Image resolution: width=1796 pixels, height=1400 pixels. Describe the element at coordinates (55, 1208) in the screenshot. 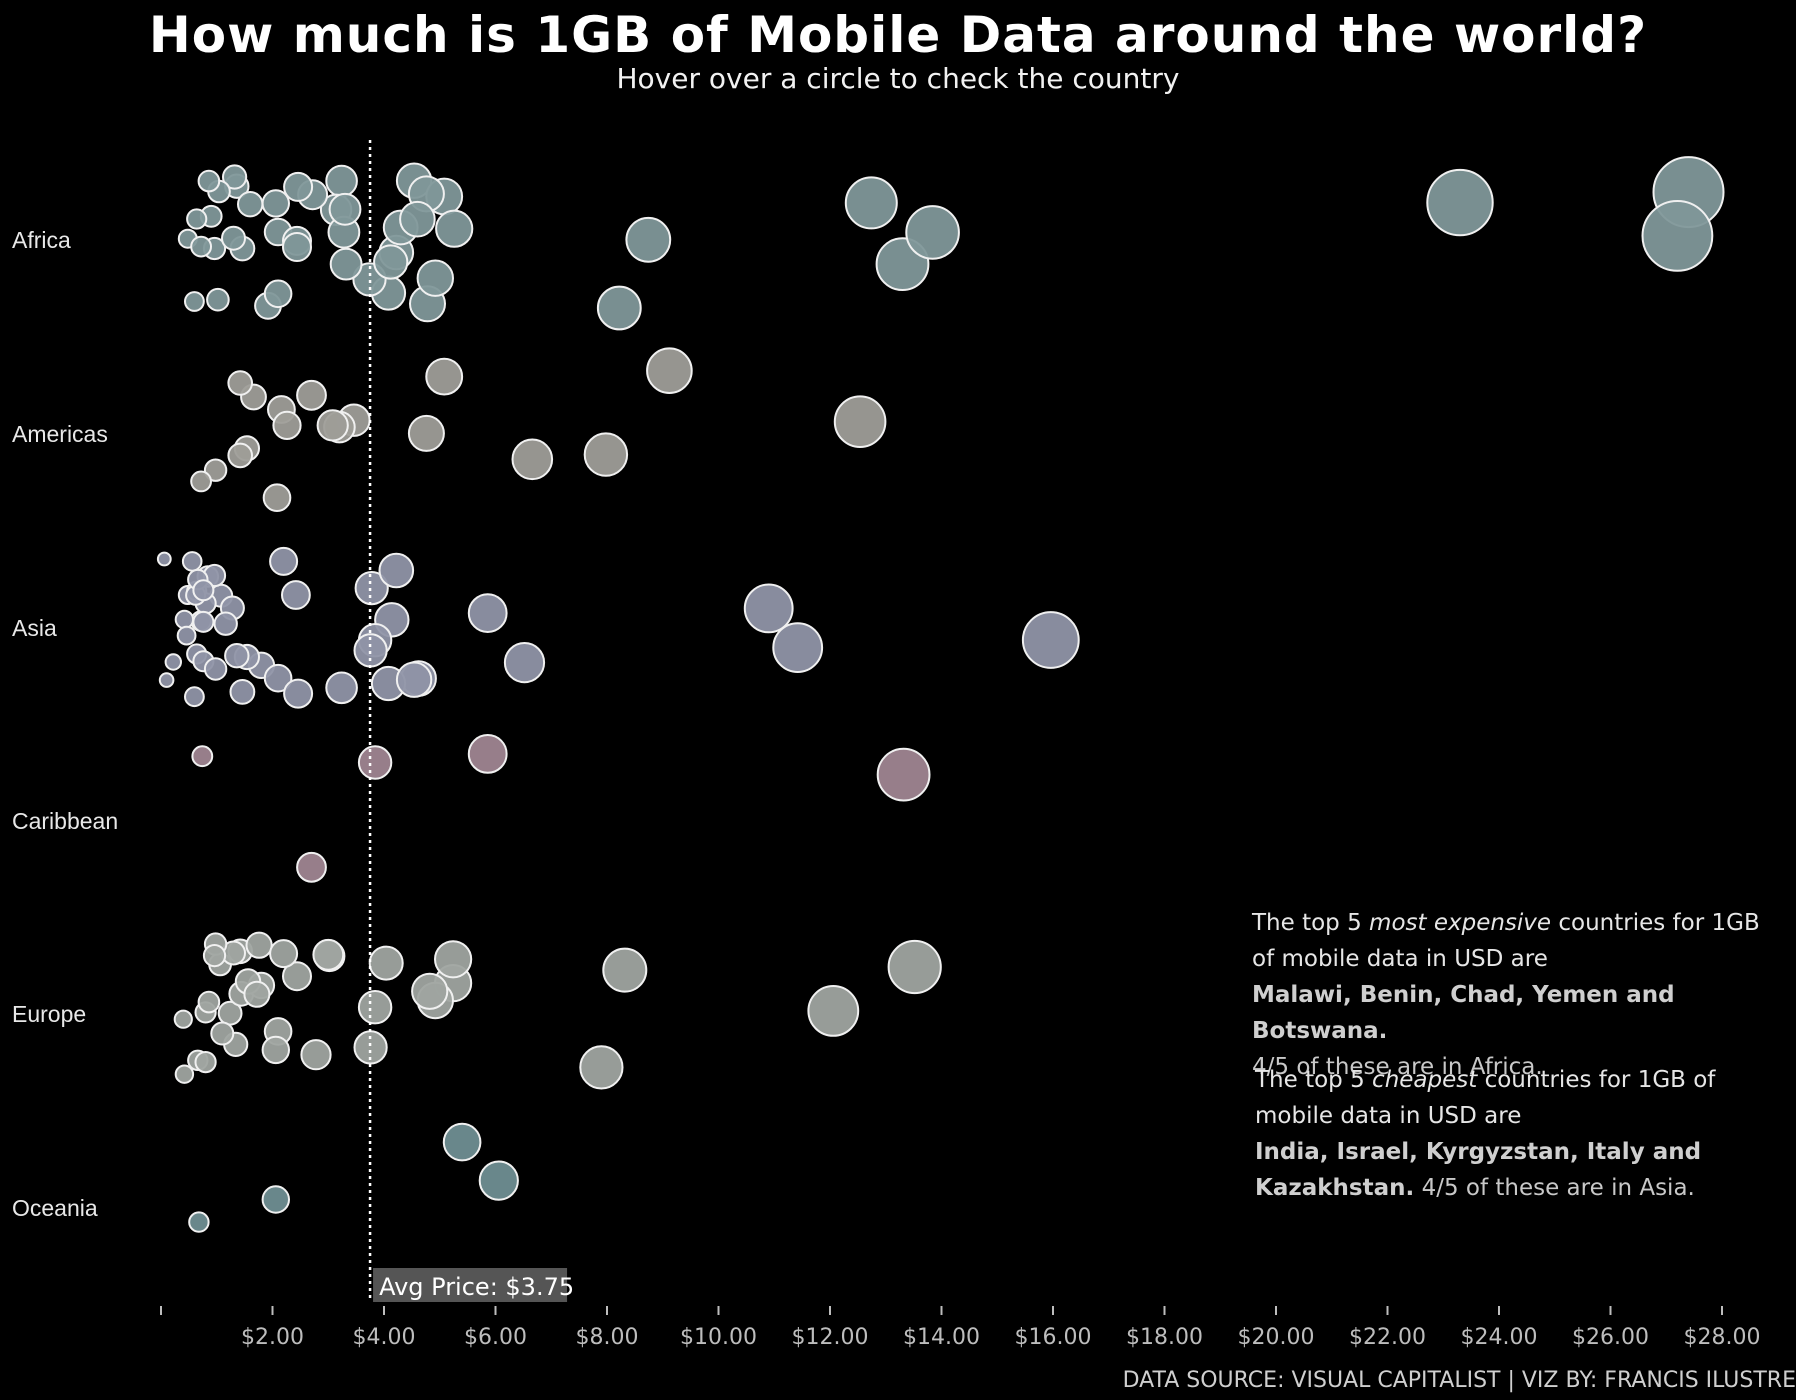

I see `category-label-oceania: Oceania` at that location.